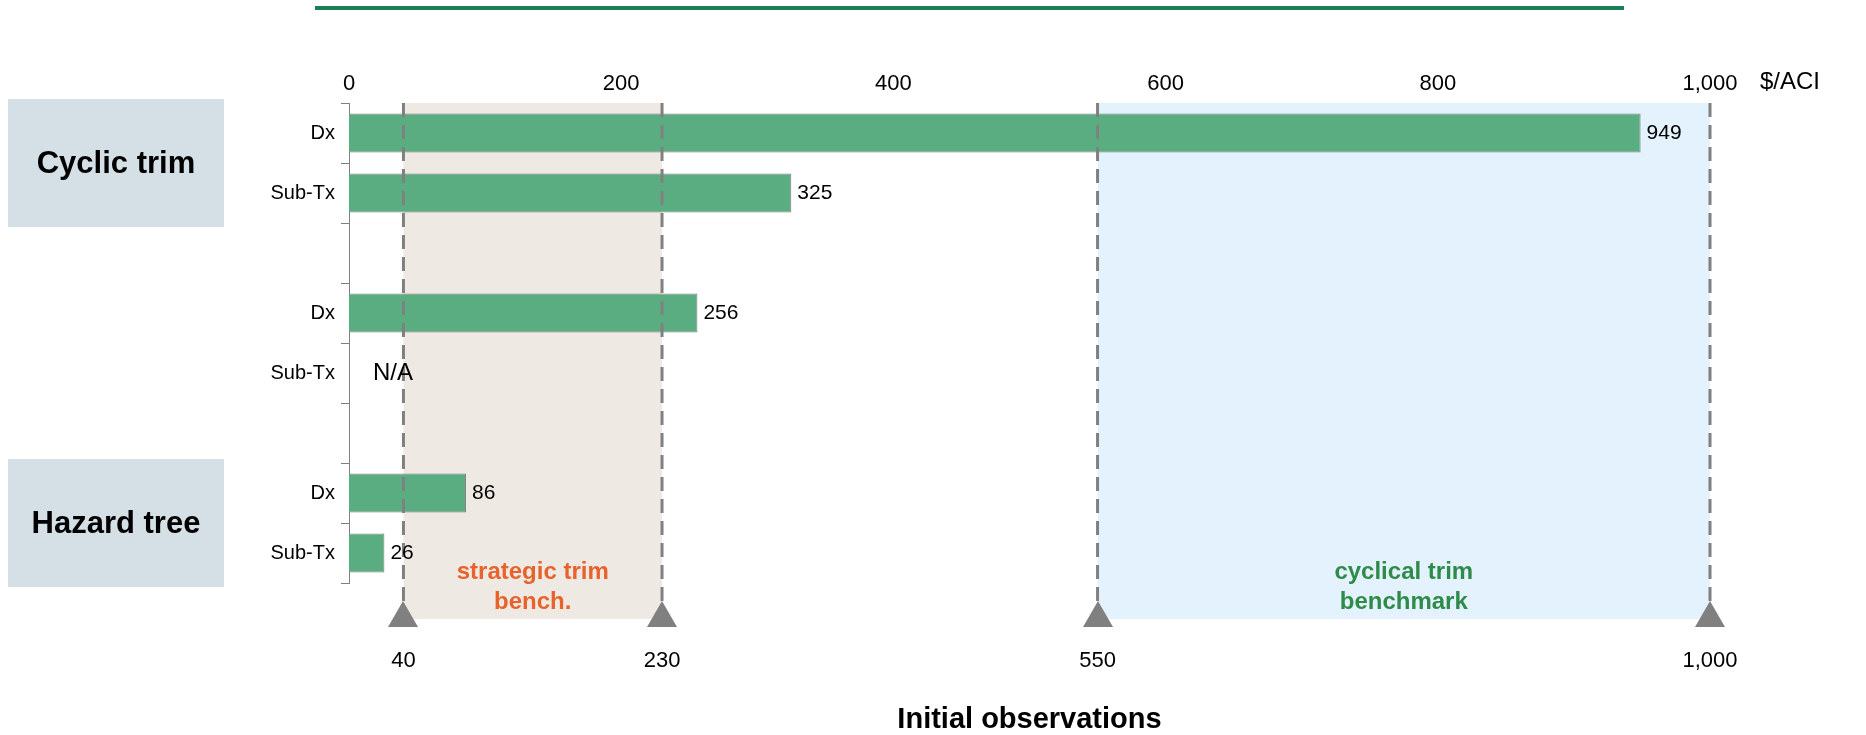  Describe the element at coordinates (1710, 82) in the screenshot. I see `x-tick-label: 1,000` at that location.